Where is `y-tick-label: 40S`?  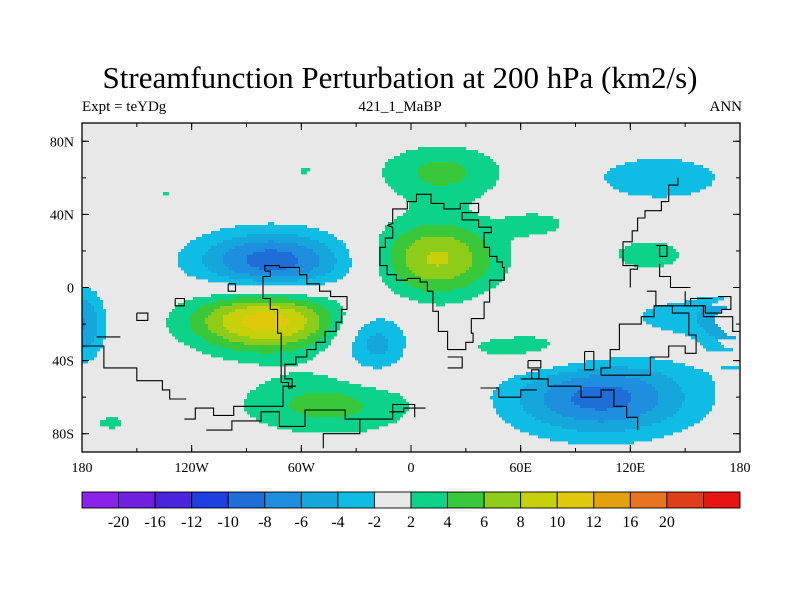 y-tick-label: 40S is located at coordinates (63, 362).